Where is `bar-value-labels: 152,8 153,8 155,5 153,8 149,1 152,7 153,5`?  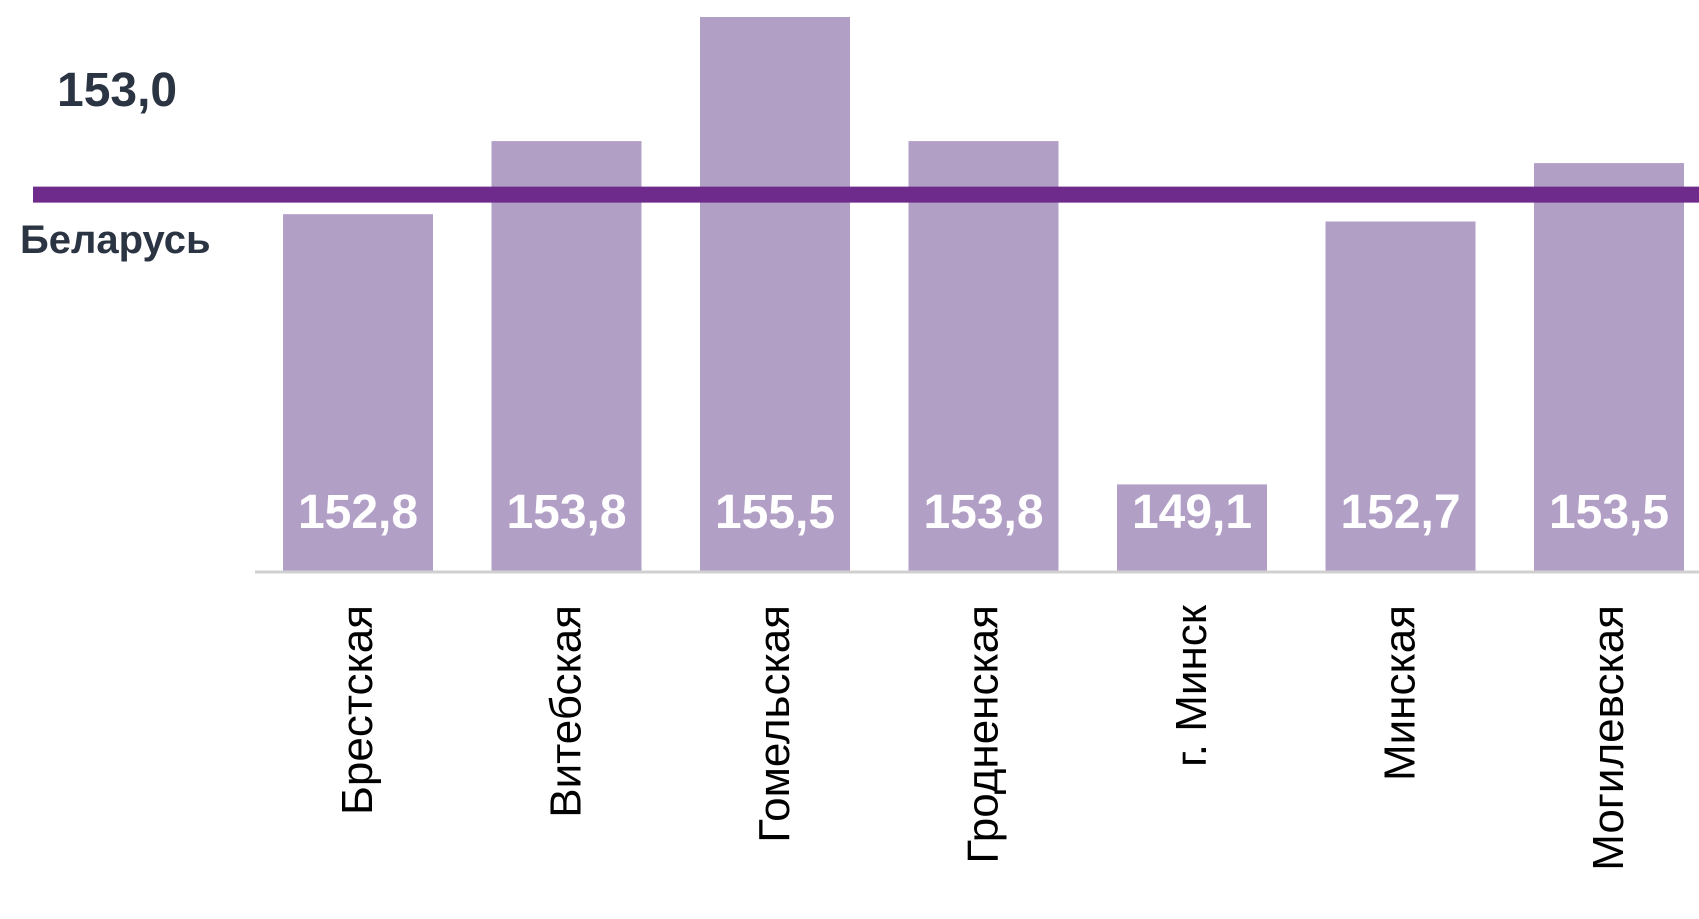
bar-value-labels: 152,8 153,8 155,5 153,8 149,1 152,7 153,5 is located at coordinates (983, 512).